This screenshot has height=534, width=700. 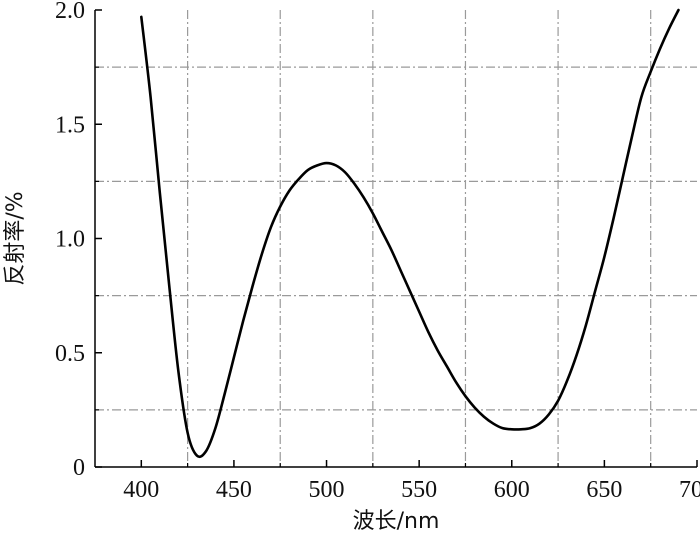 What do you see at coordinates (15, 238) in the screenshot?
I see `y-axis-title: 反射率/%` at bounding box center [15, 238].